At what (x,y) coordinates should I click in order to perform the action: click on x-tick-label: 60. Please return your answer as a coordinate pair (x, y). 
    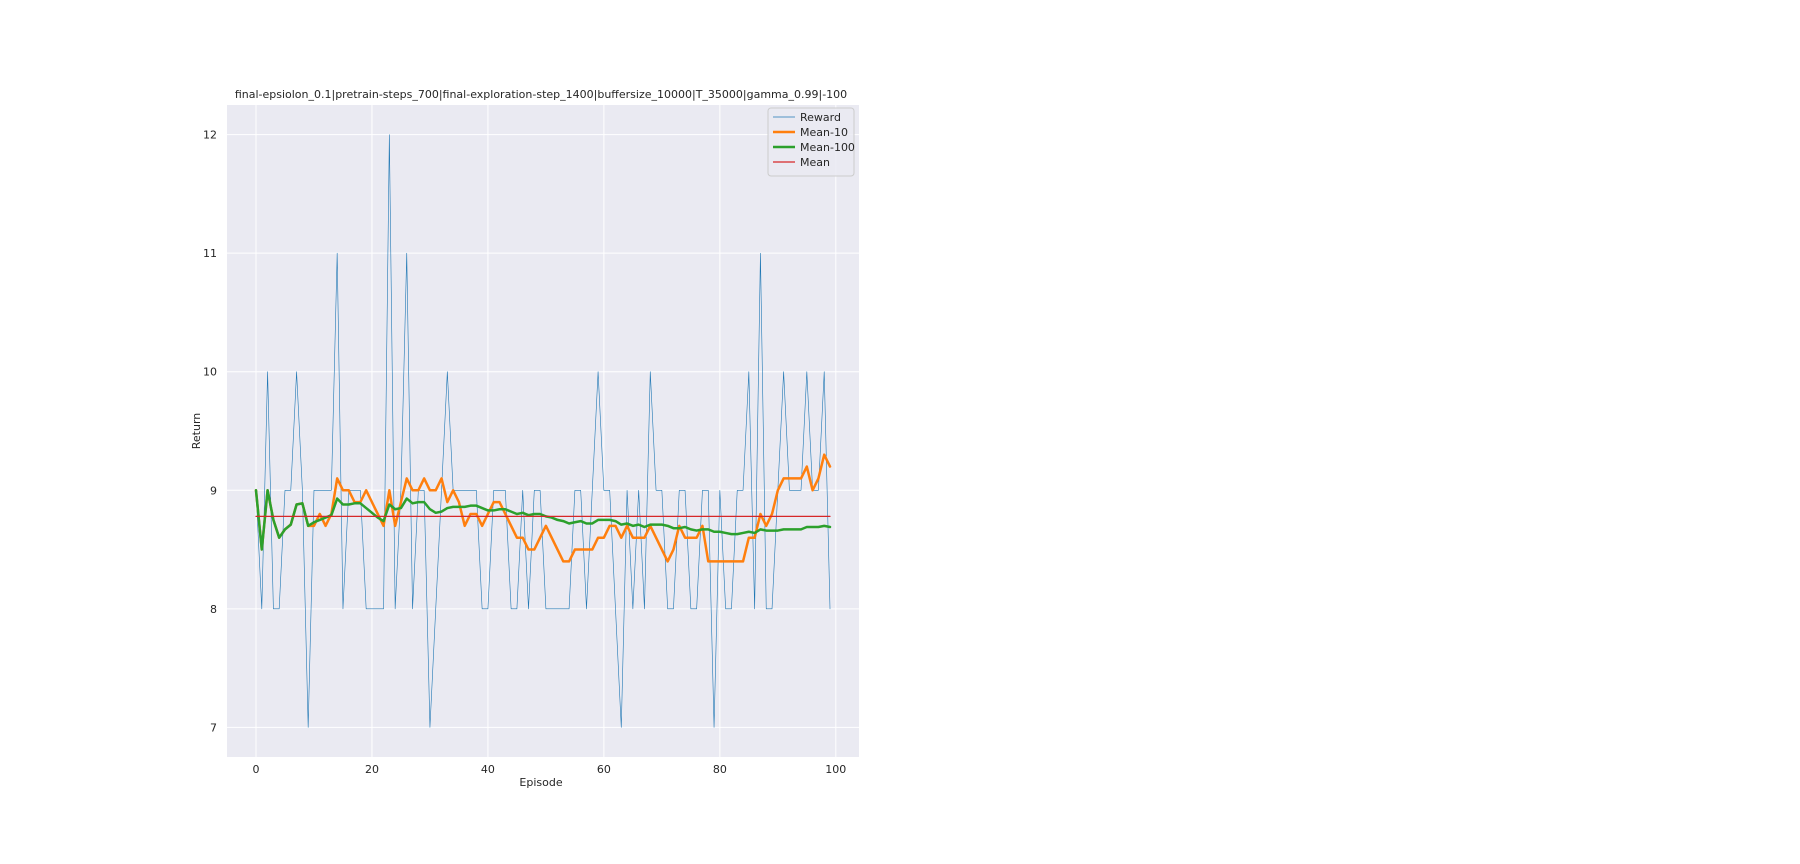
    Looking at the image, I should click on (604, 769).